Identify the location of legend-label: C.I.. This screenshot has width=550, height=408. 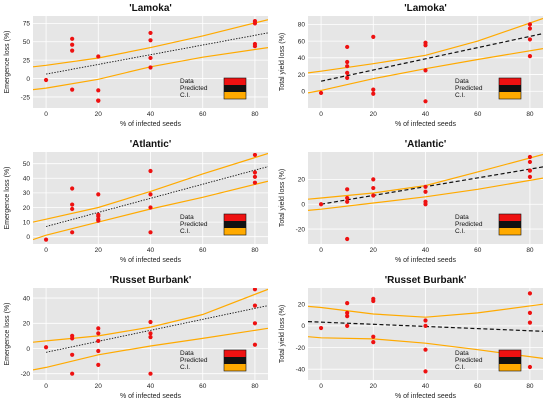
(460, 231).